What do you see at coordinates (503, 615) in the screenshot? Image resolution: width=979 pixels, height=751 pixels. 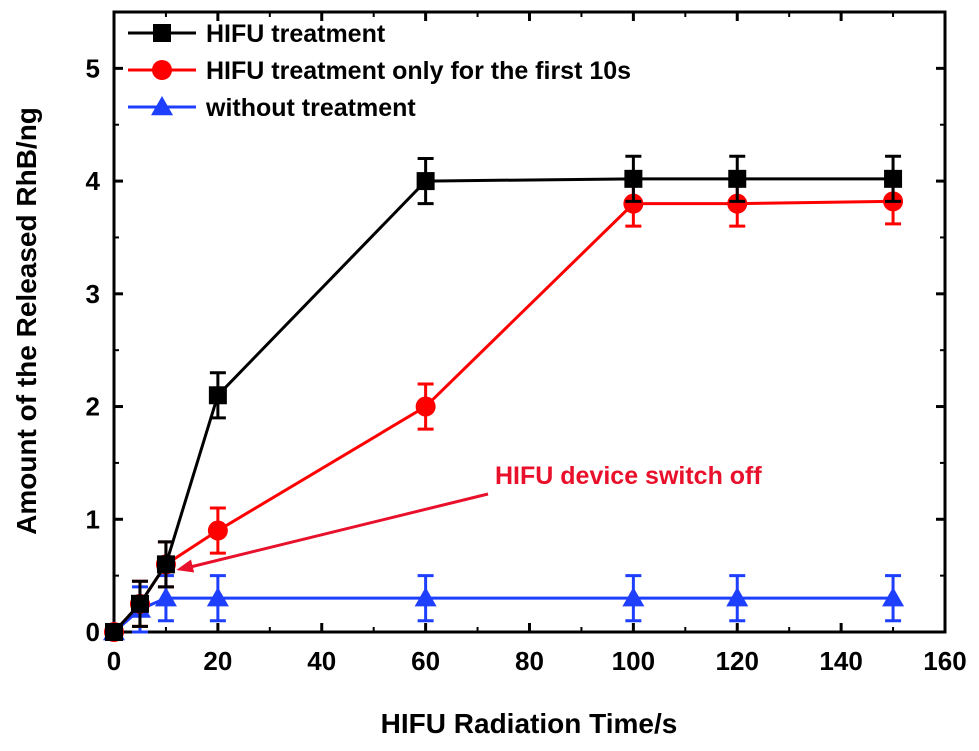 I see `series-line` at bounding box center [503, 615].